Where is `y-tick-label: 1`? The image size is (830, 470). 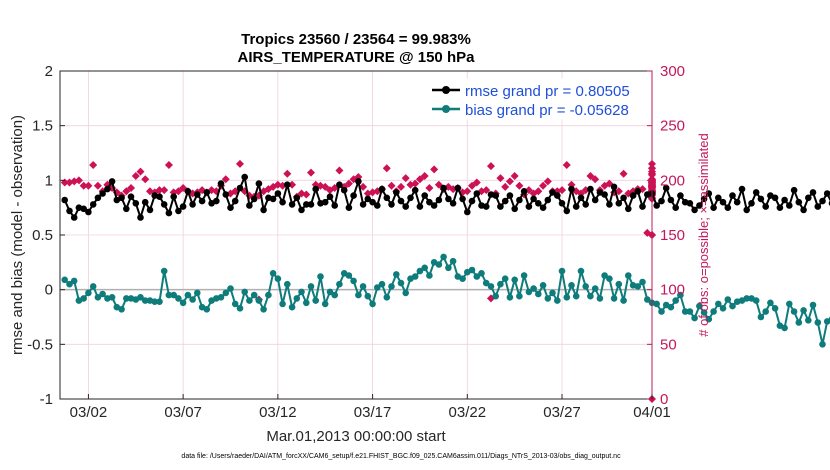
y-tick-label: 1 is located at coordinates (49, 180).